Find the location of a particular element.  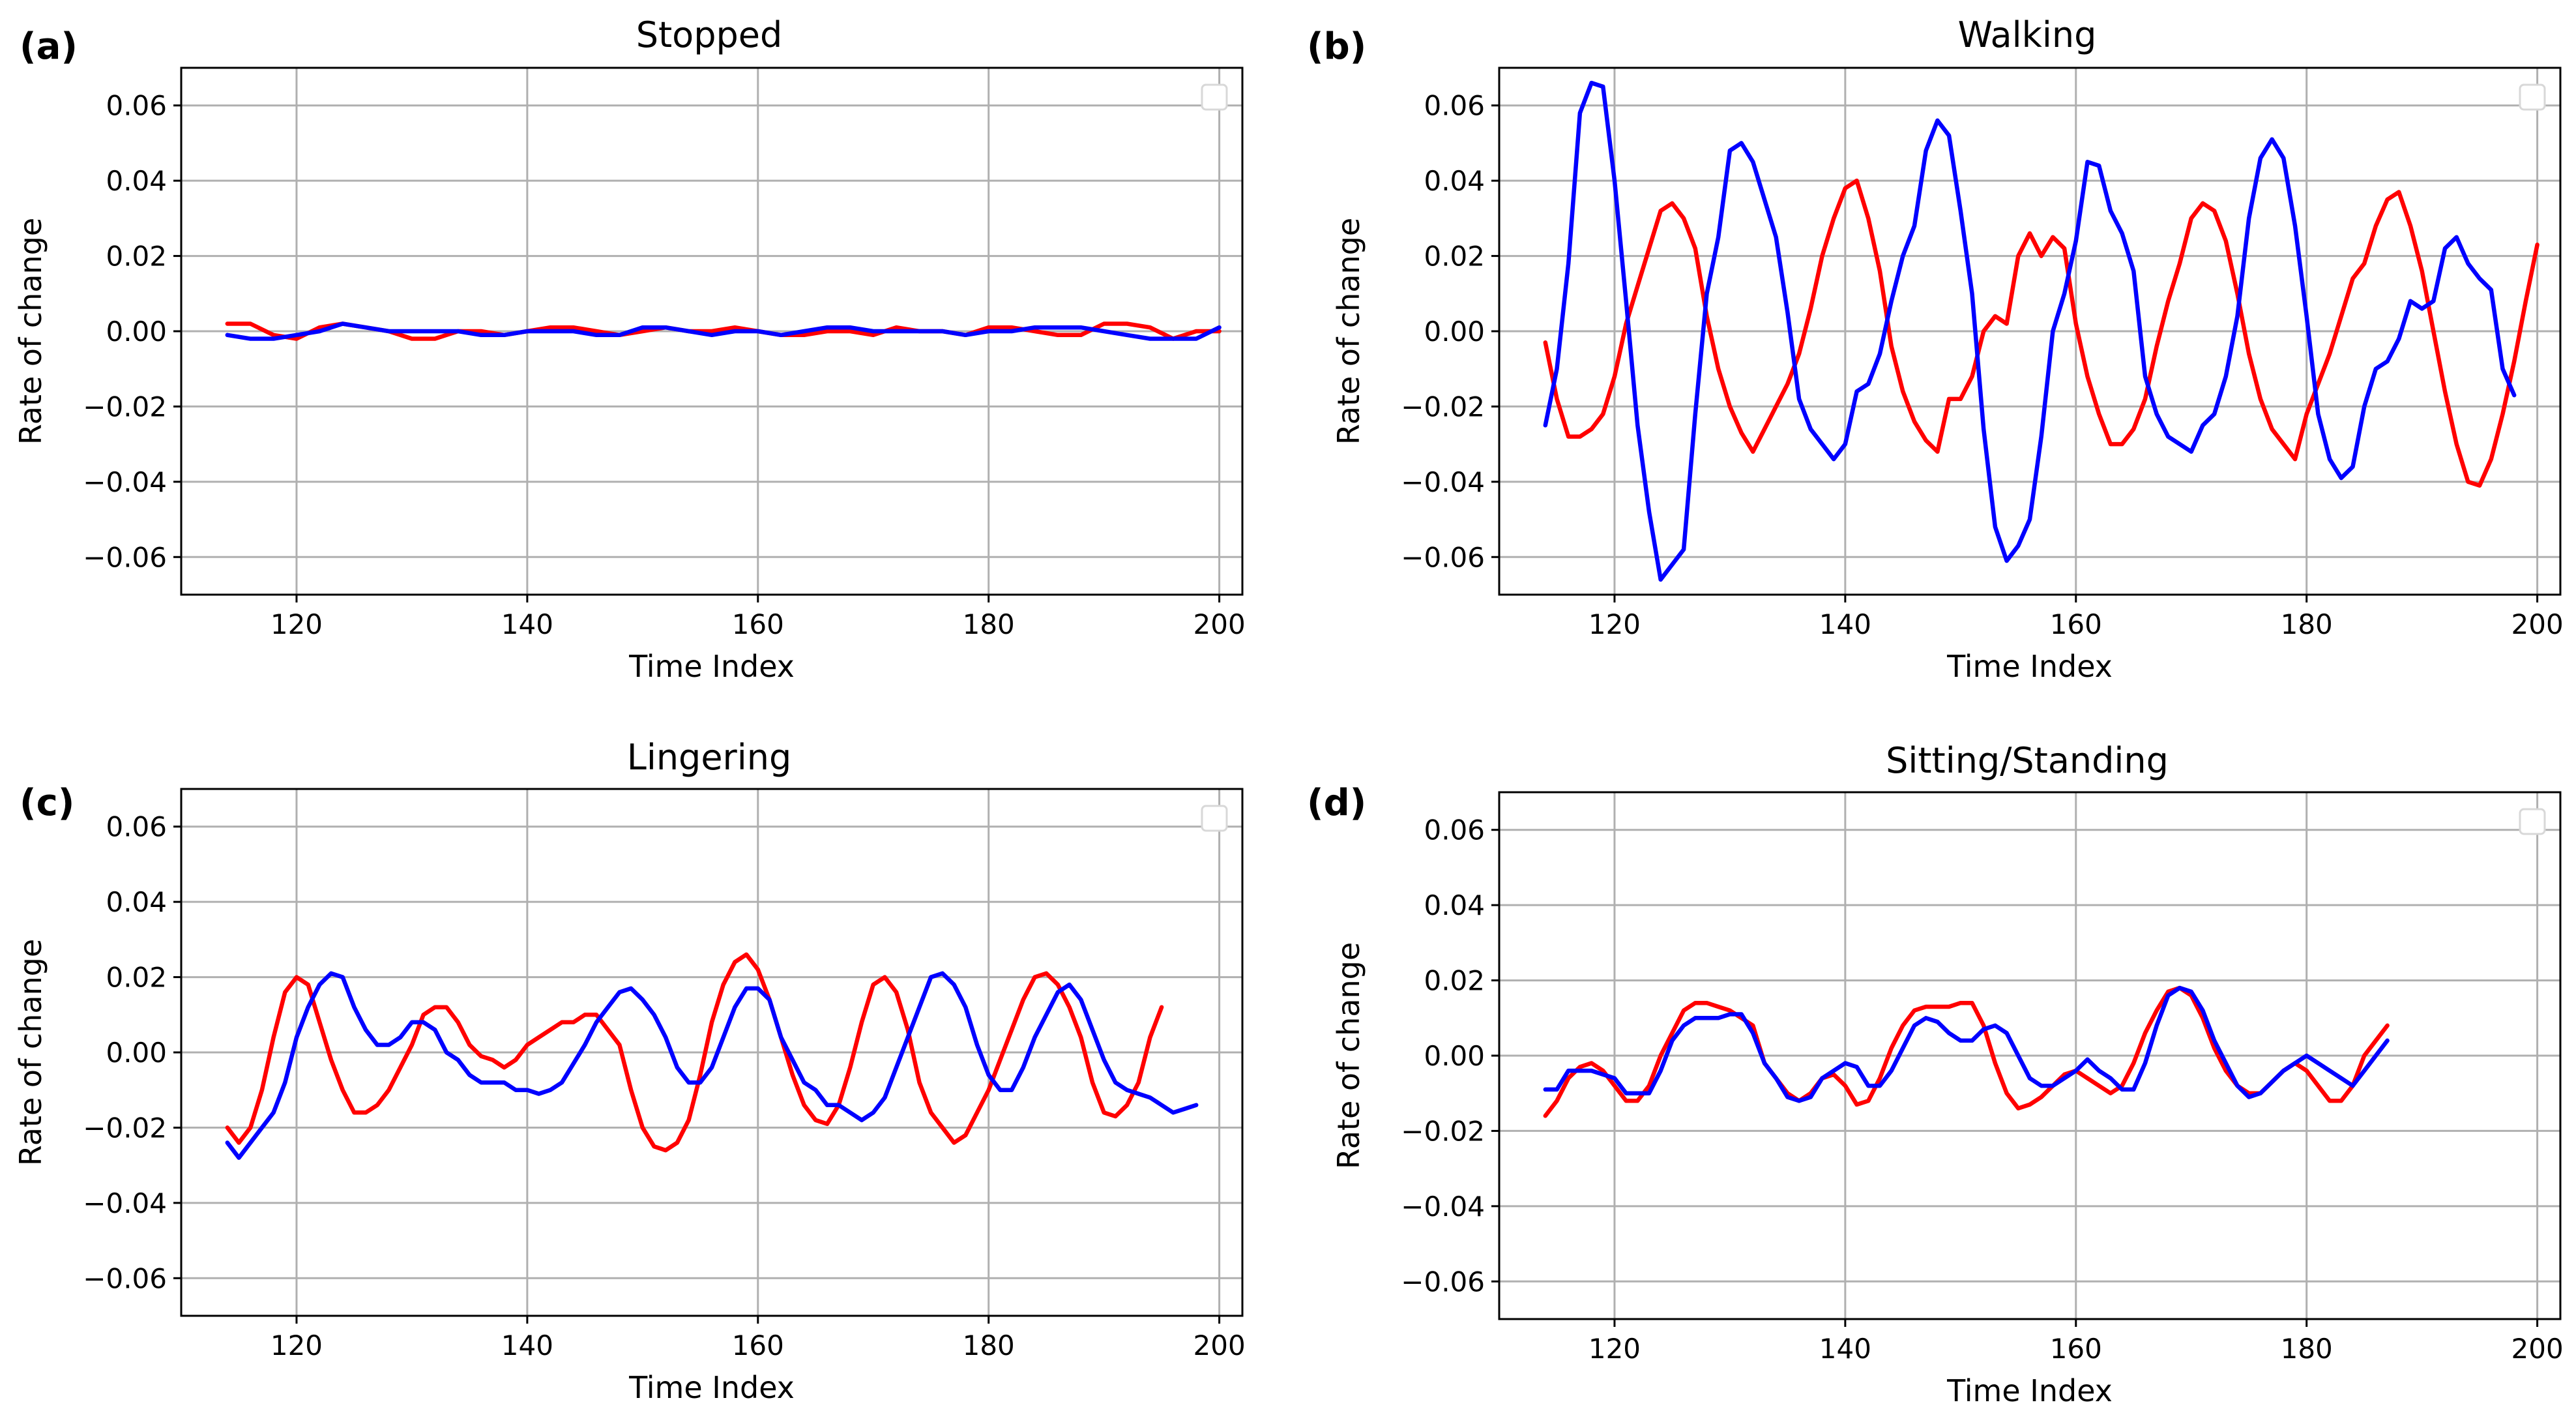

panel-label: (c) is located at coordinates (47, 803).